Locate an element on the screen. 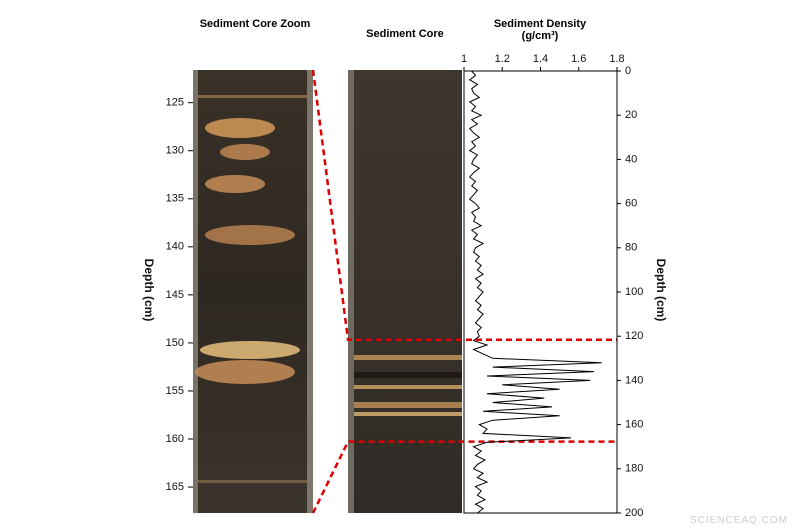 The image size is (800, 530). x-tick-label: 1.4 is located at coordinates (540, 59).